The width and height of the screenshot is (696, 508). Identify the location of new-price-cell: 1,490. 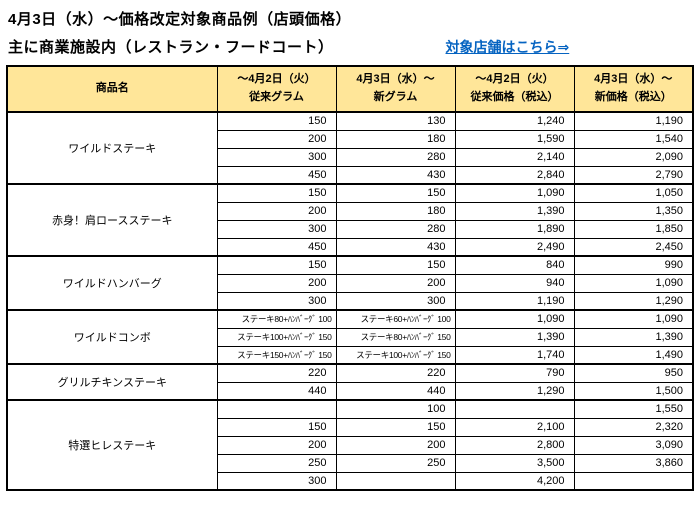
(633, 355).